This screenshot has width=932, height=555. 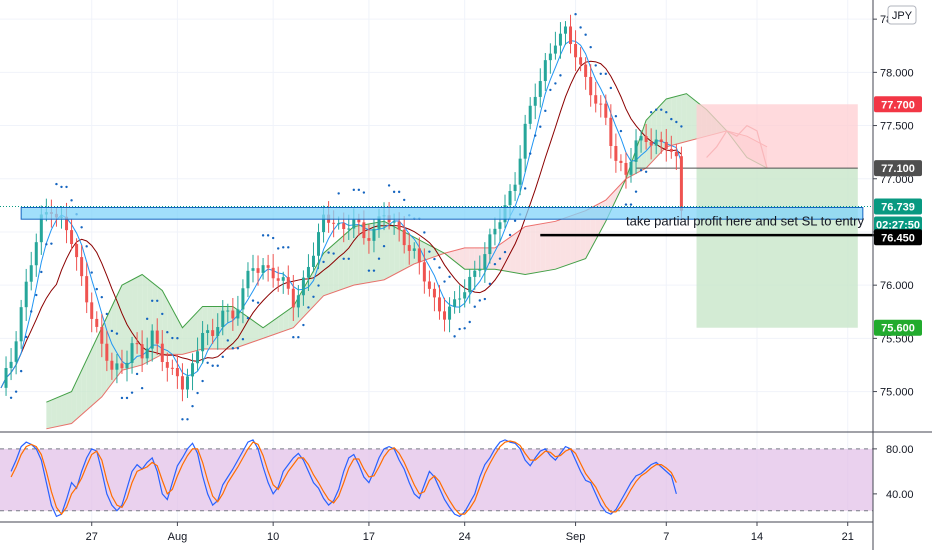 What do you see at coordinates (442, 213) in the screenshot?
I see `support-zone-rect` at bounding box center [442, 213].